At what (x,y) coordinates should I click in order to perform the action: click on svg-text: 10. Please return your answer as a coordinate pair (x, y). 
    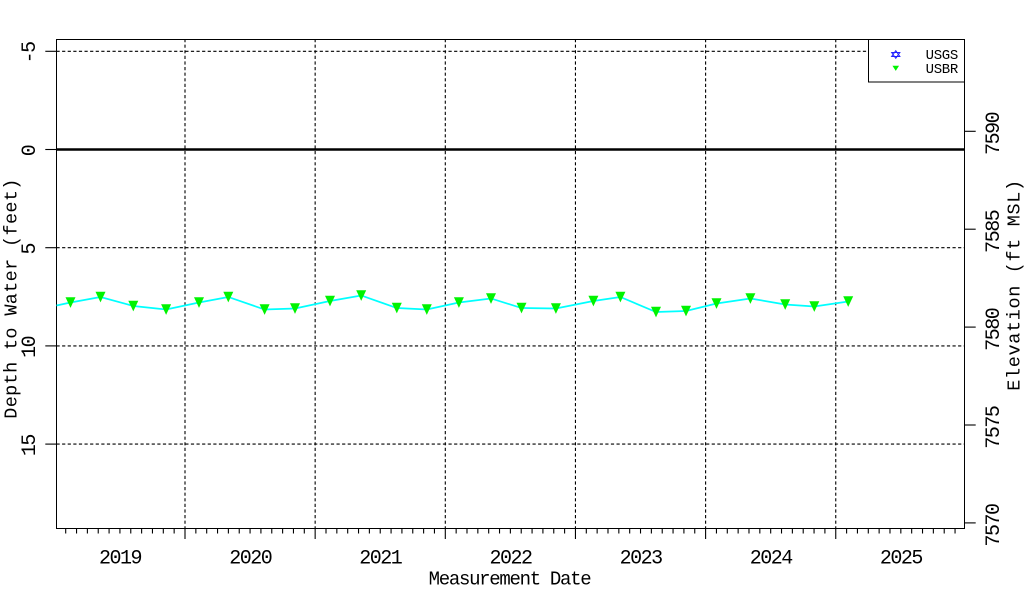
    Looking at the image, I should click on (30, 347).